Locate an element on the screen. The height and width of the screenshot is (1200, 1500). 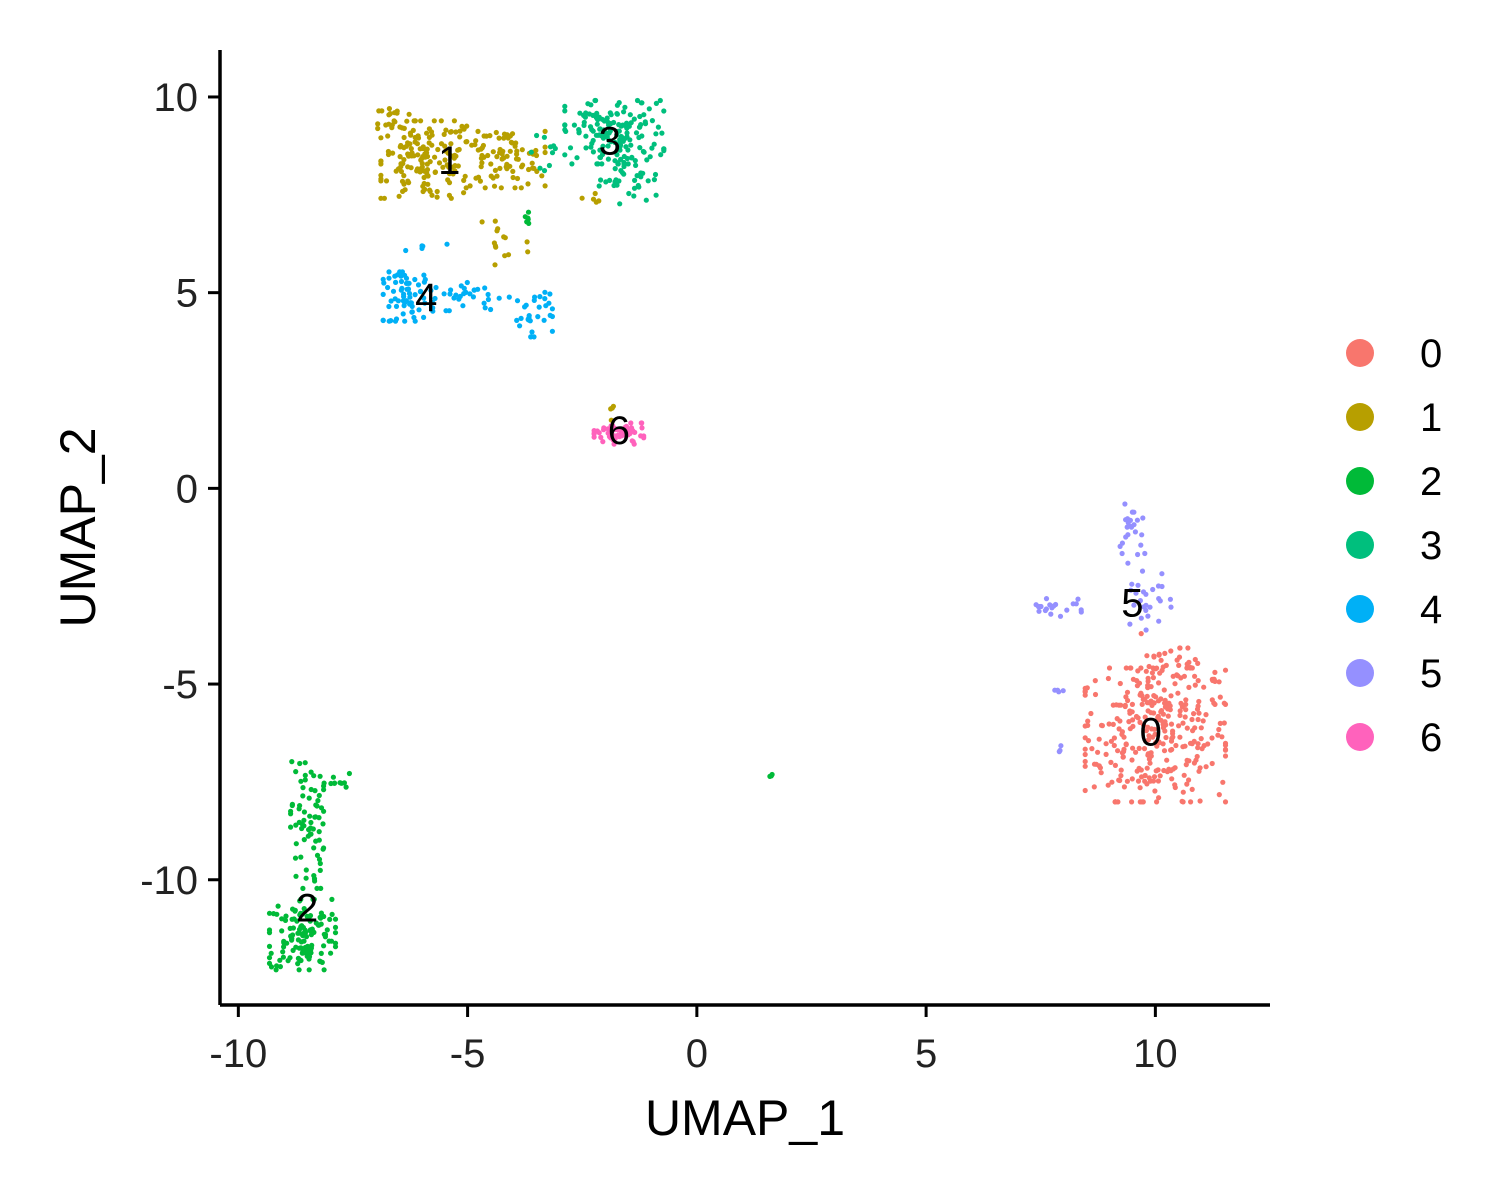
x-tick-label: 10 is located at coordinates (1155, 1054).